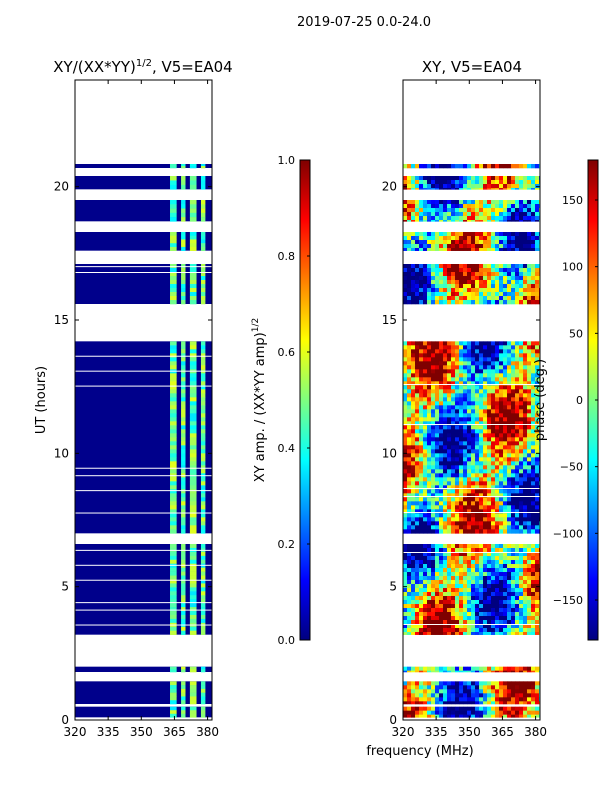 The image size is (600, 800). Describe the element at coordinates (389, 187) in the screenshot. I see `y-tick-label: 20` at that location.